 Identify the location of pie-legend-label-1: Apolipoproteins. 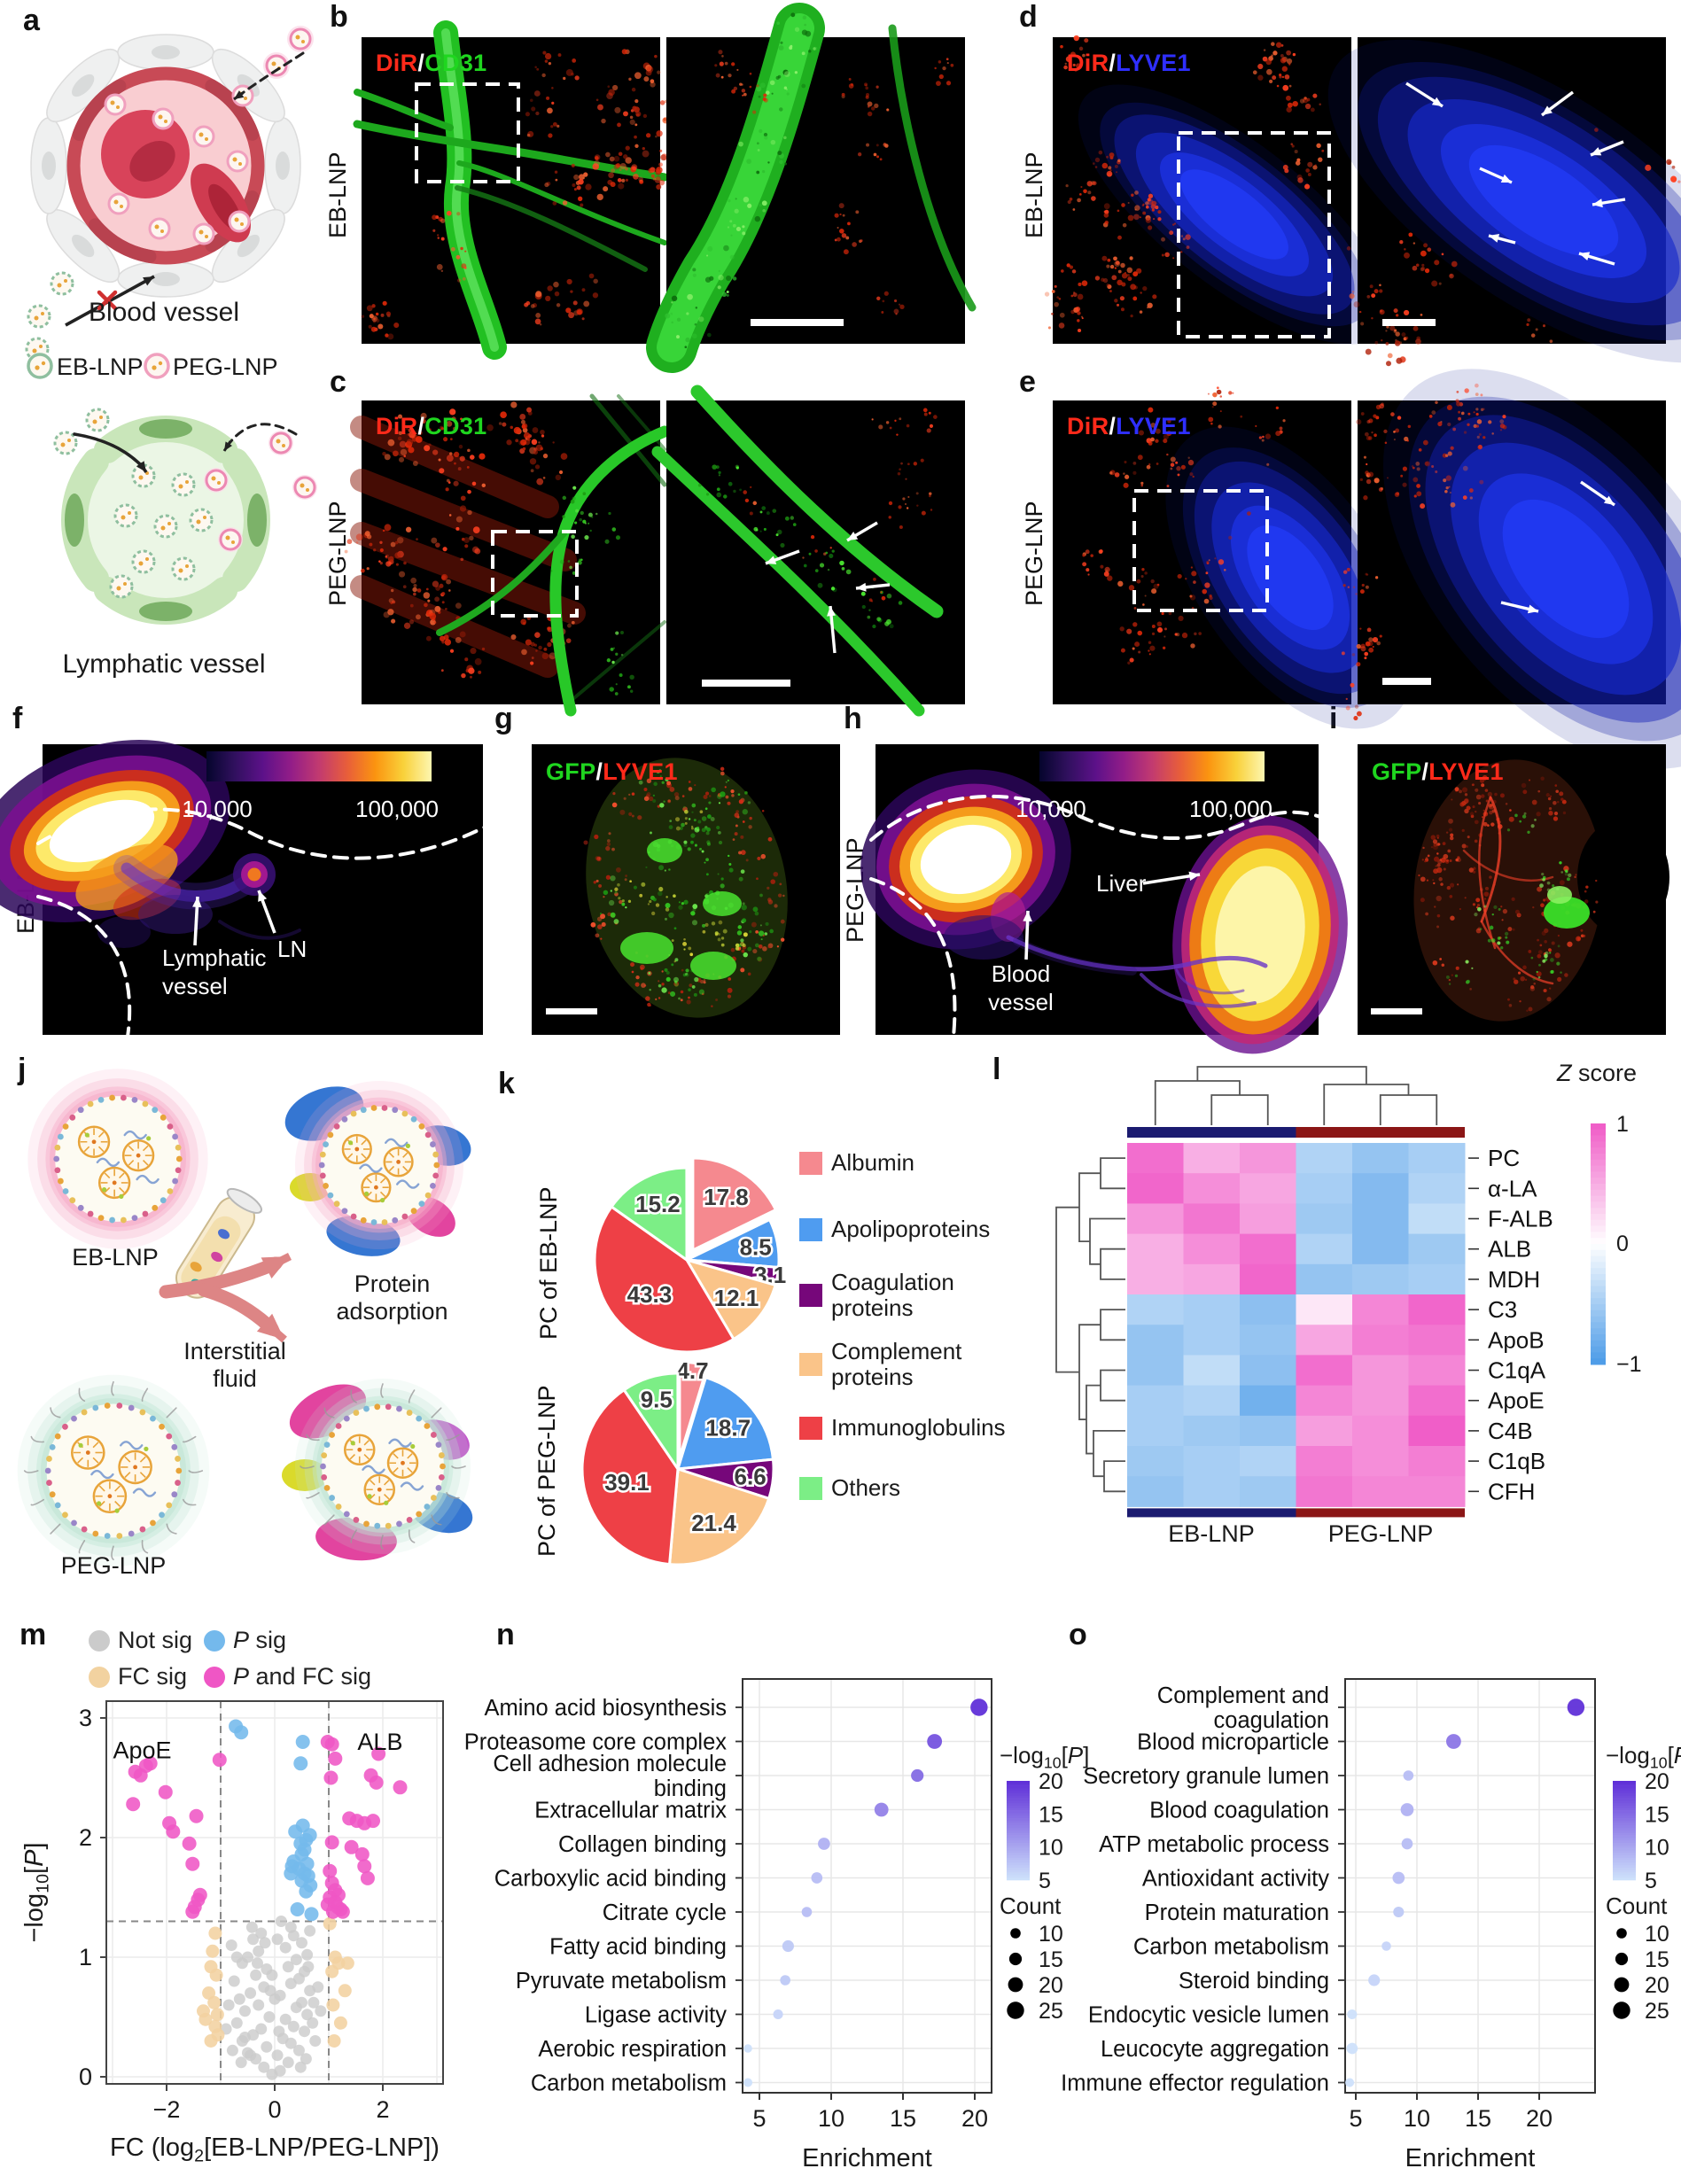
(911, 1229).